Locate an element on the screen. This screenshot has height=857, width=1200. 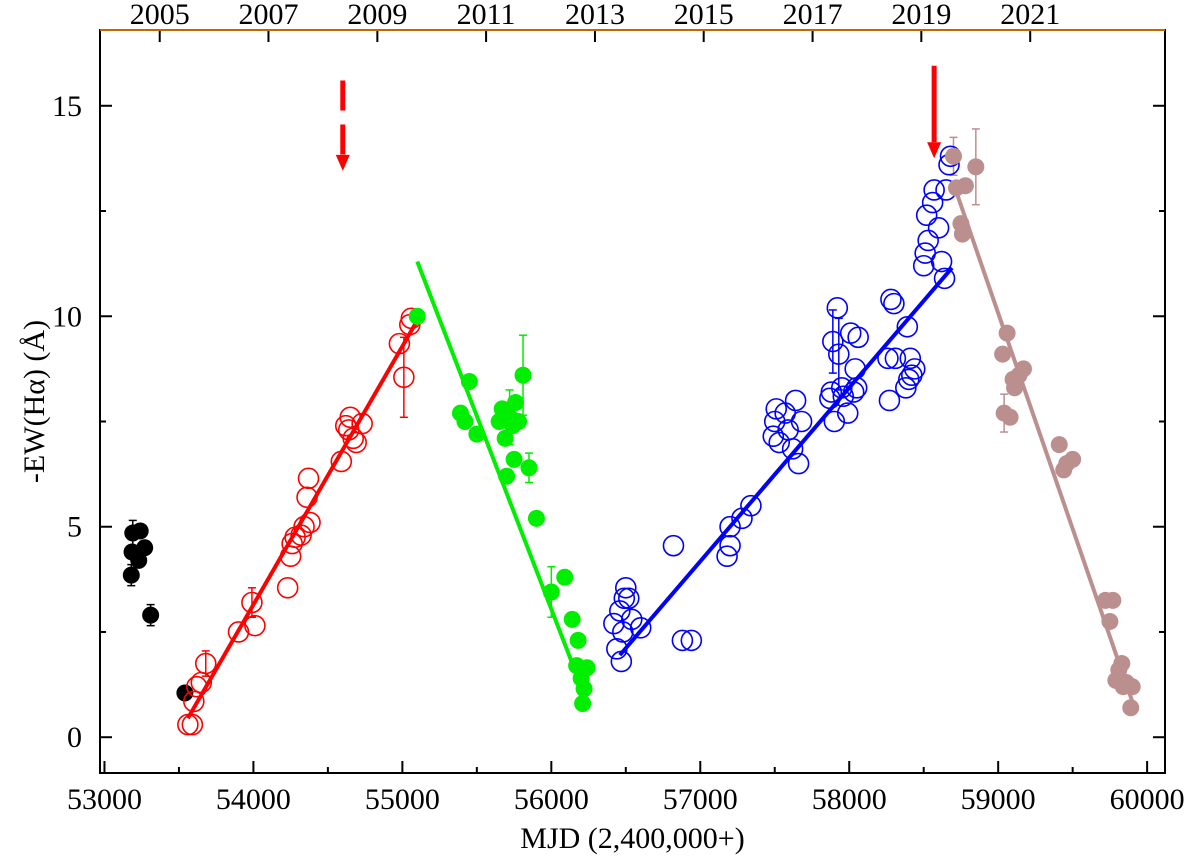
top-year-label: 2011 is located at coordinates (486, 15).